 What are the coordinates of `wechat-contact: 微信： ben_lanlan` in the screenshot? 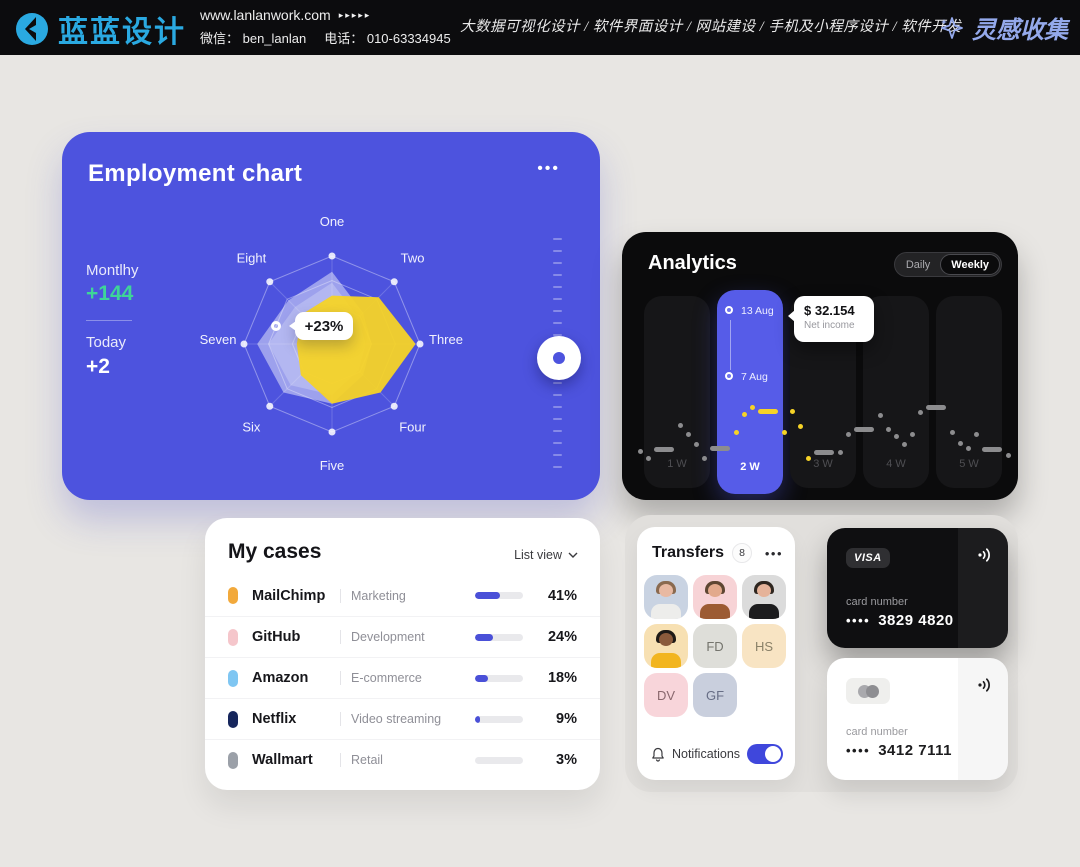 It's located at (253, 38).